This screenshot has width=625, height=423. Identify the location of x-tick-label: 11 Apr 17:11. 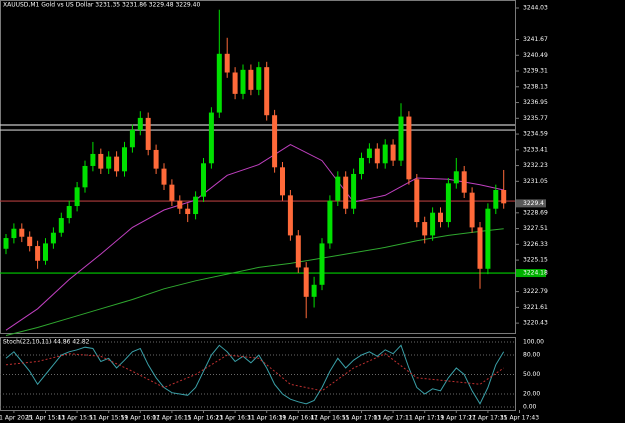
(393, 418).